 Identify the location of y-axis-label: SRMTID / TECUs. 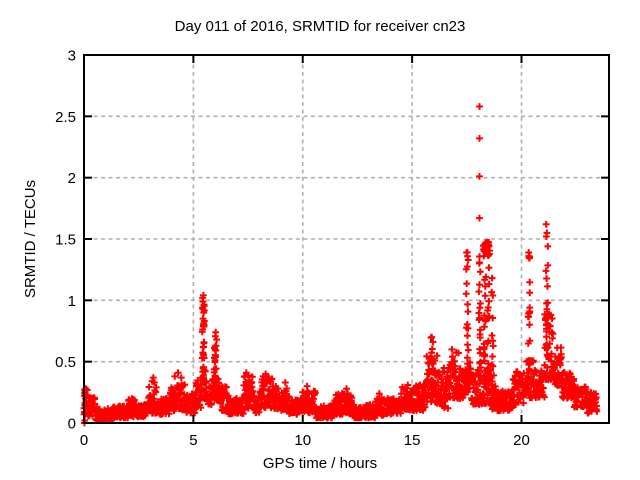
(30, 239).